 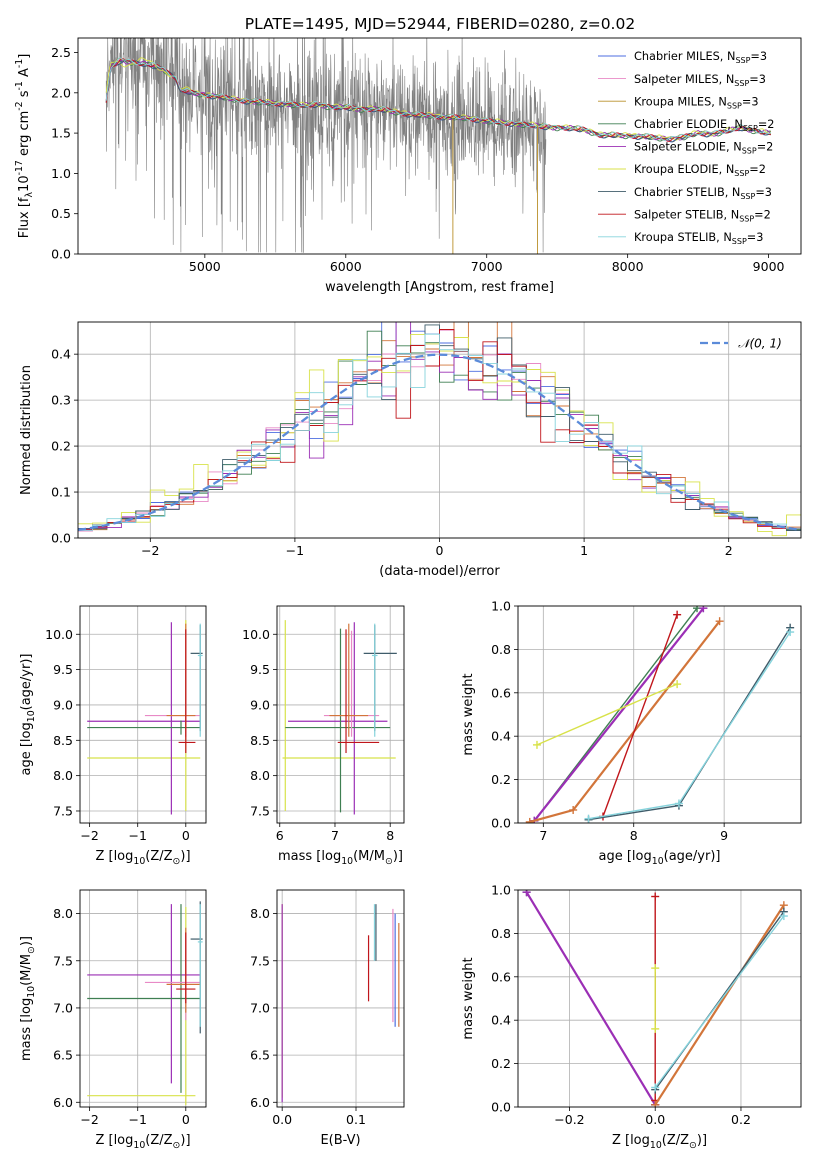 I want to click on y-tick-label: 6.0, so click(x=260, y=1102).